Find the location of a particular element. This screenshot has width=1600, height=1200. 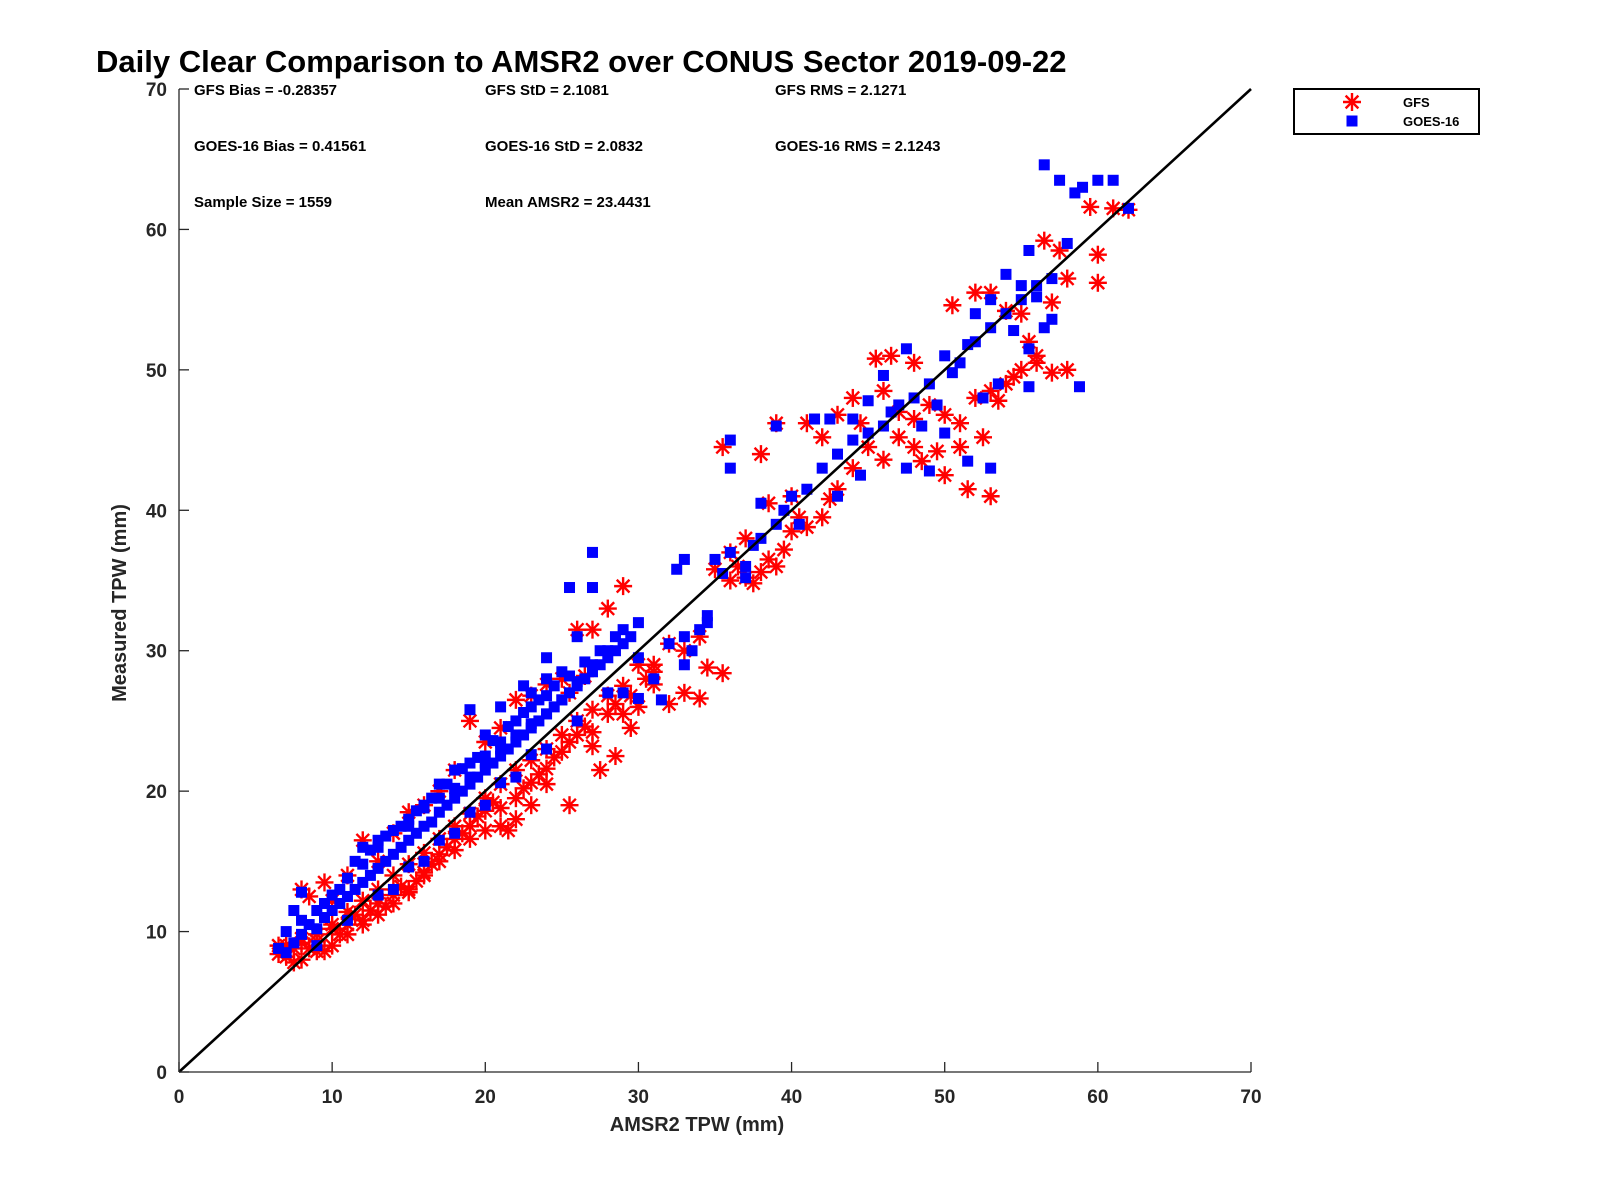

x-axis-label: AMSR2 TPW (mm) is located at coordinates (697, 1125).